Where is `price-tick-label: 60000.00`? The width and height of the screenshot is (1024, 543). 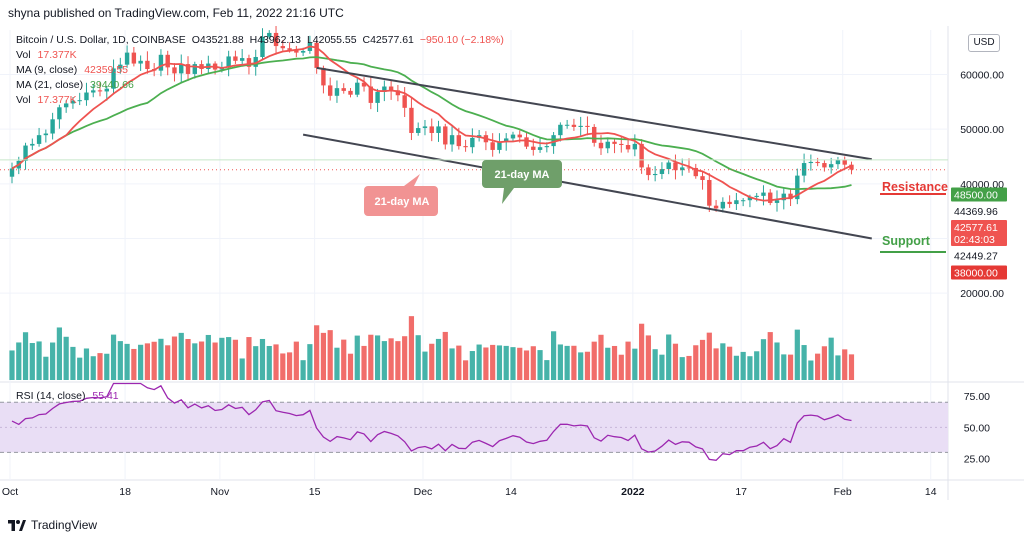
price-tick-label: 60000.00 is located at coordinates (982, 75).